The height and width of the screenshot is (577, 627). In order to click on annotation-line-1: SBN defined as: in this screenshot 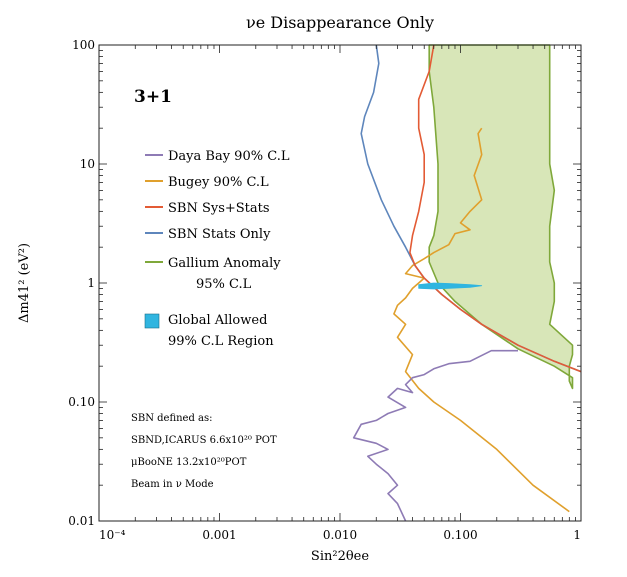, I will do `click(172, 418)`.